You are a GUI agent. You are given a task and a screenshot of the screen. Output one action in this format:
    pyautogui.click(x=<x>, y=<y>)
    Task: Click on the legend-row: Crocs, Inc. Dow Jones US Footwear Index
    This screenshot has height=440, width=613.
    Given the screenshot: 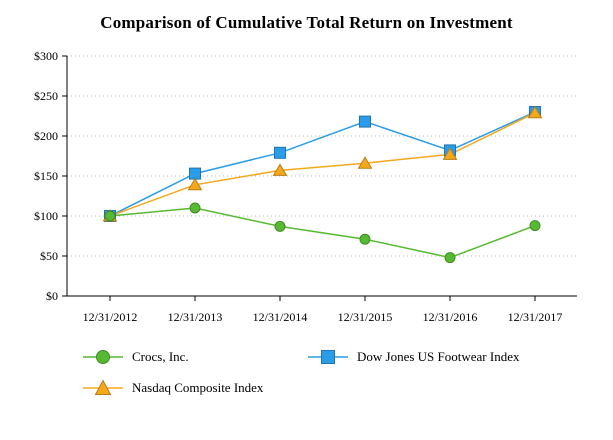 What is the action you would take?
    pyautogui.click(x=348, y=357)
    